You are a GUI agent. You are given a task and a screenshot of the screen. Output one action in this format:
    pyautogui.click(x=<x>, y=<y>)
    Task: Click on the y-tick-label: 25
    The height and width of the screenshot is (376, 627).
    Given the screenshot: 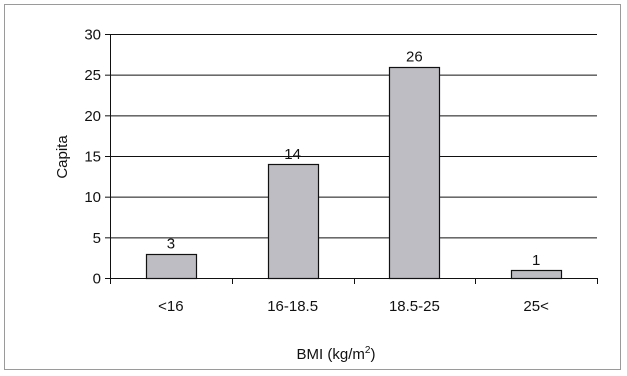 What is the action you would take?
    pyautogui.click(x=92, y=75)
    